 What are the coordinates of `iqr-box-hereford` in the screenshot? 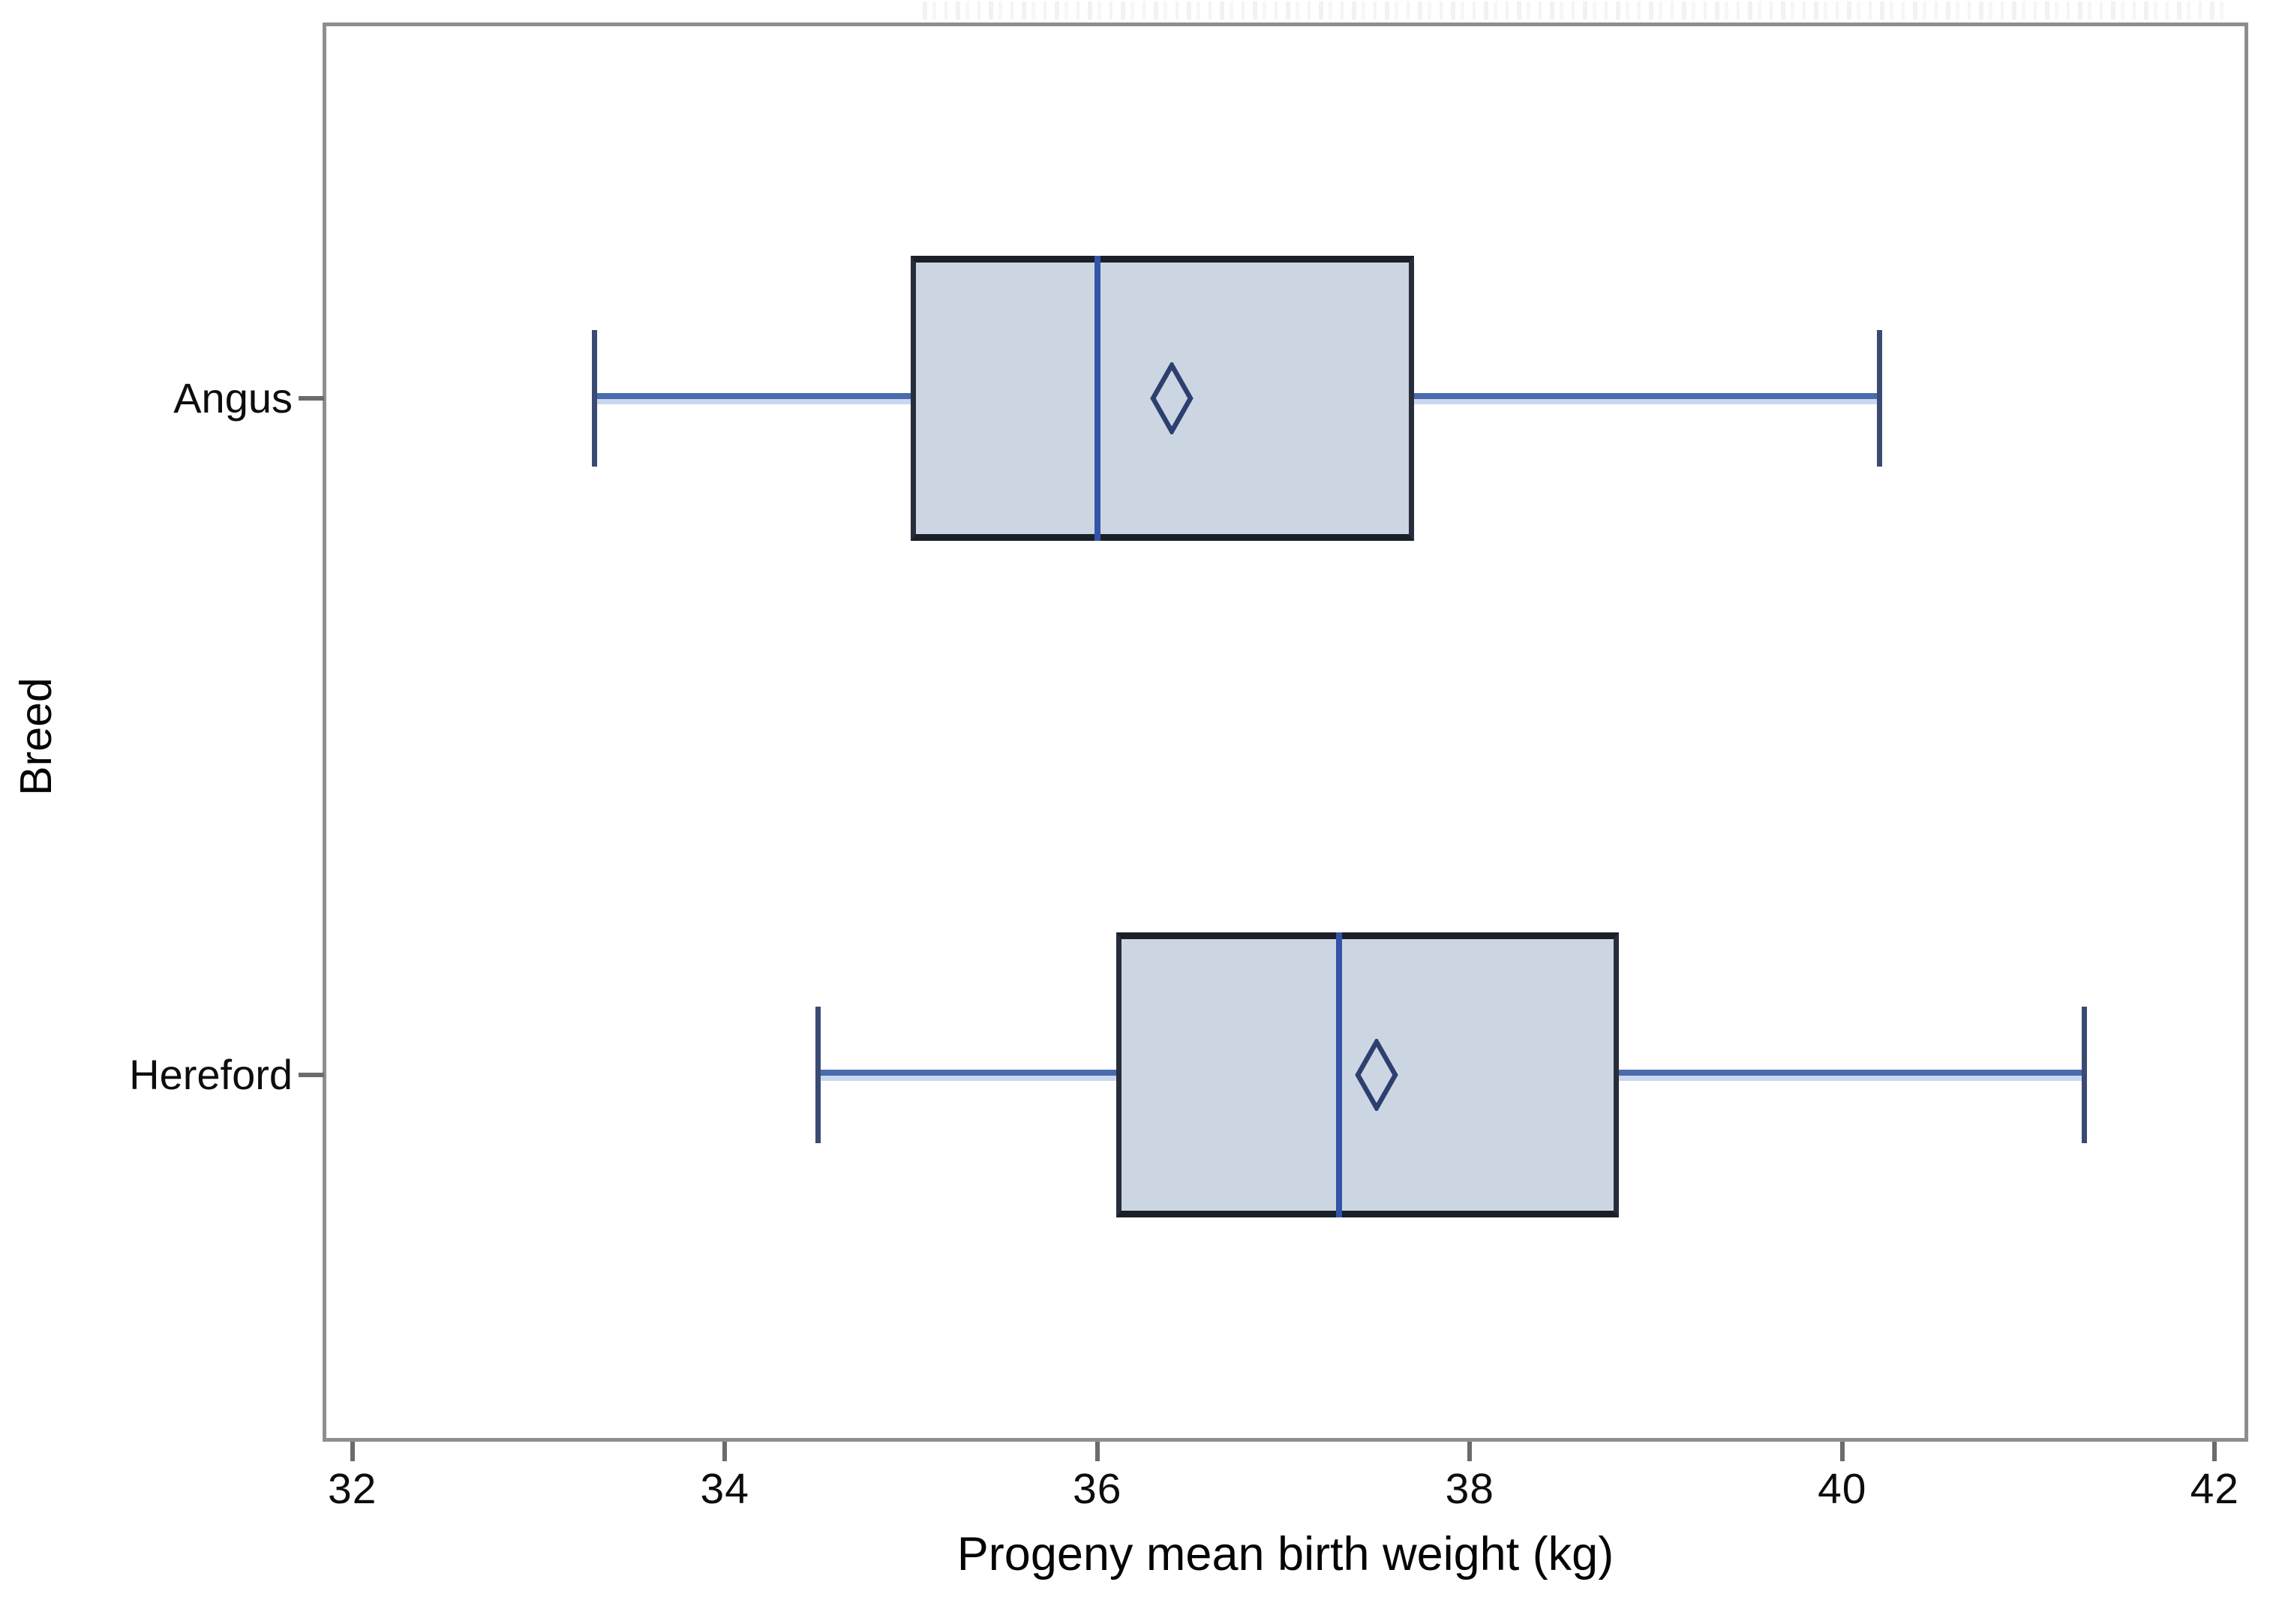 It's located at (1367, 1074).